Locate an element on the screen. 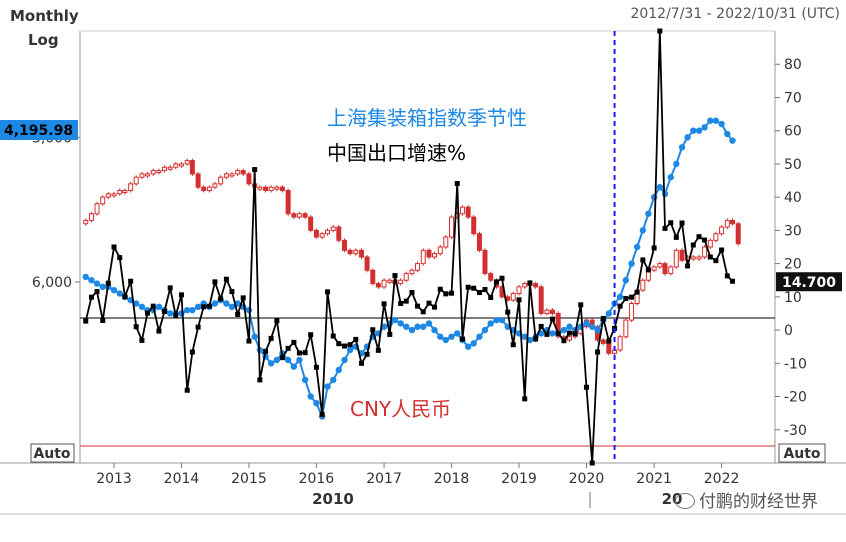 This screenshot has height=542, width=846. right-value-badge-text: 14.700 is located at coordinates (809, 283).